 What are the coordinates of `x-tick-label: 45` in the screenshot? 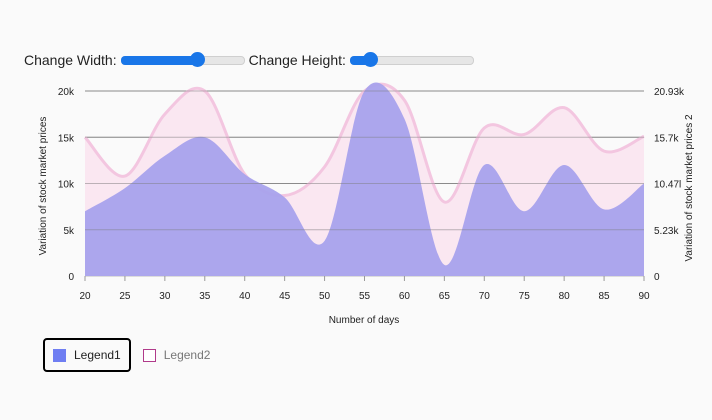 It's located at (285, 296).